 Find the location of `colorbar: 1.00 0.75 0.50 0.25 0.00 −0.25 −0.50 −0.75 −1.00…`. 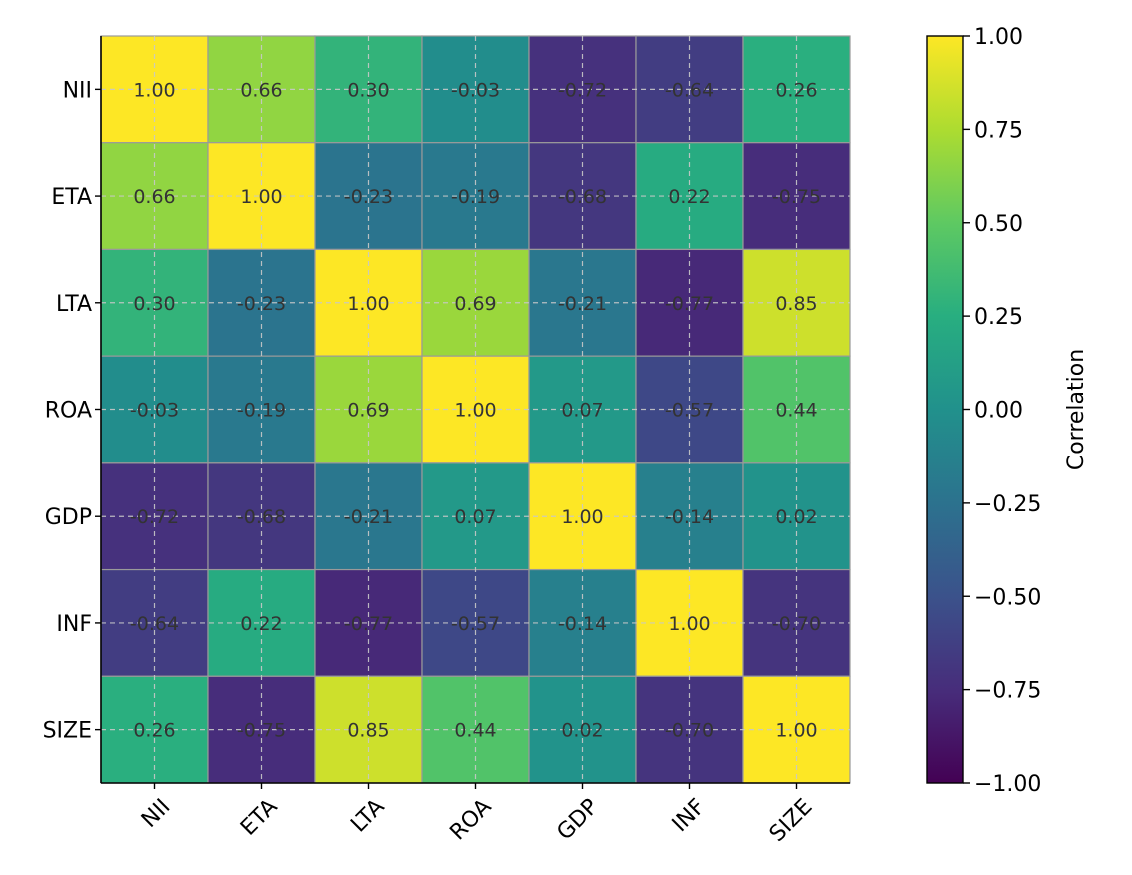

colorbar: 1.00 0.75 0.50 0.25 0.00 −0.25 −0.50 −0.75 −1.00… is located at coordinates (1007, 411).